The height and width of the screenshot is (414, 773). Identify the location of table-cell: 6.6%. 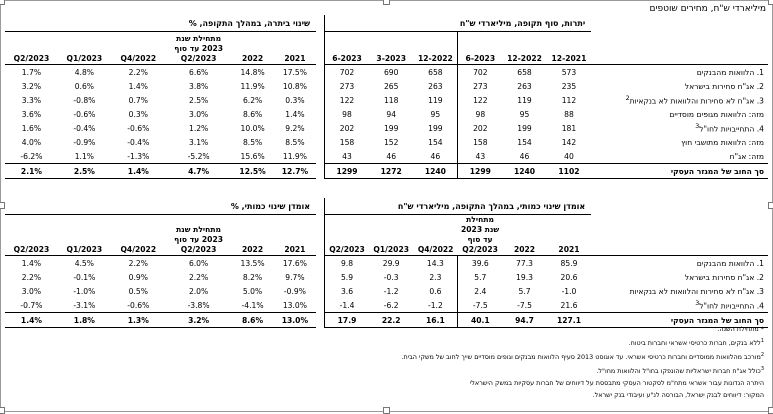
(198, 72).